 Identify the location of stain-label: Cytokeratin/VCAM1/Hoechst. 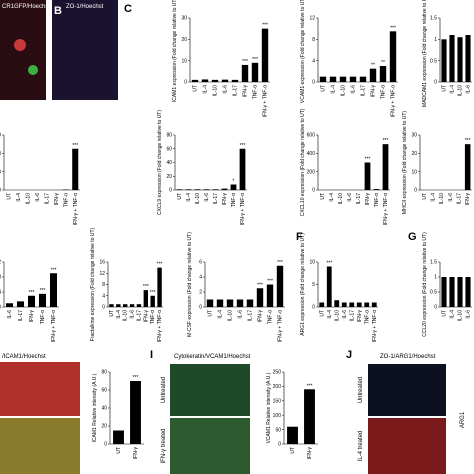
(212, 357).